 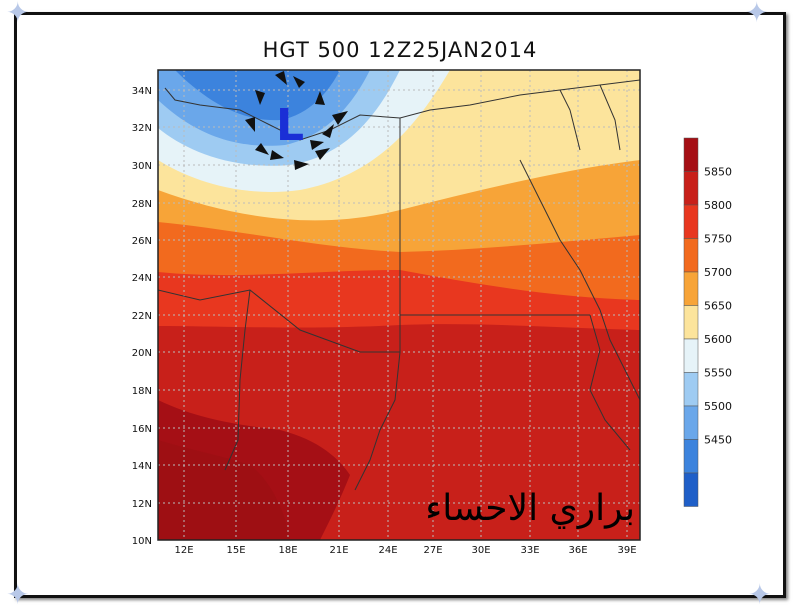 I want to click on latitude-labels: 34N 32N 30N 28N 26N 24N 22N 20N 18N 16N 14N 12N 10N, so click(x=142, y=316).